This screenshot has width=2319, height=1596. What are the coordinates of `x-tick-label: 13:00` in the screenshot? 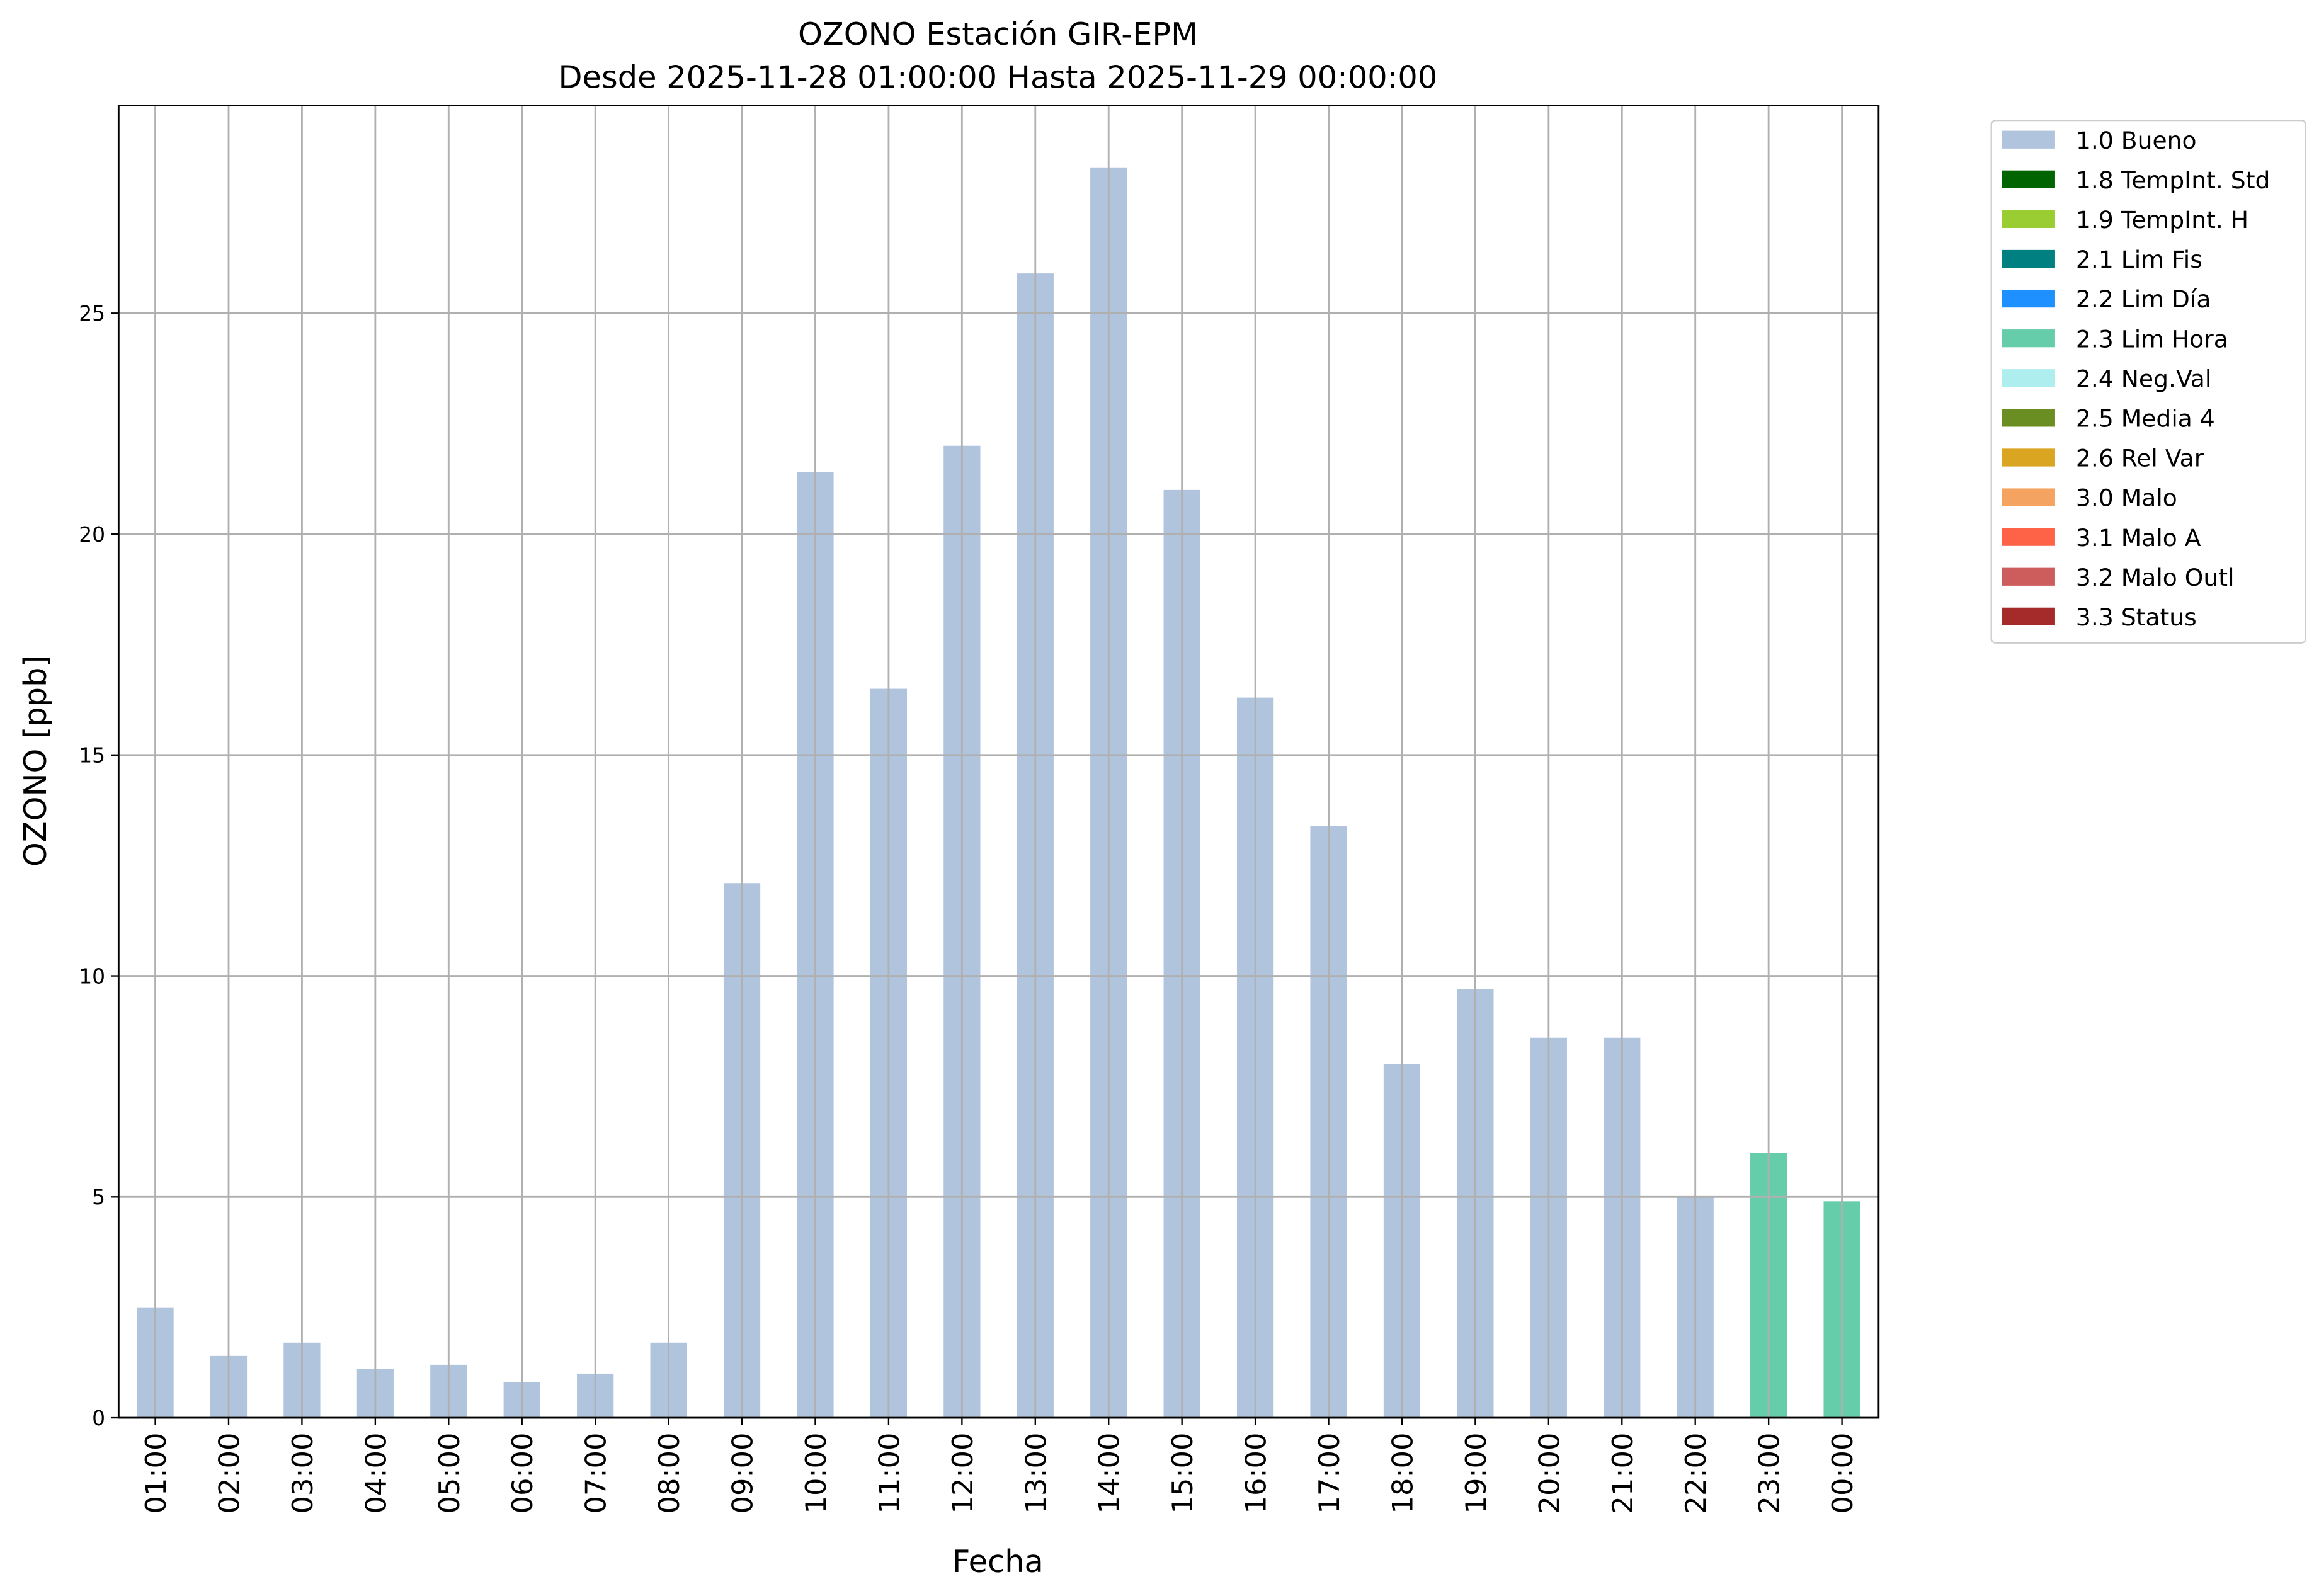 It's located at (1035, 1473).